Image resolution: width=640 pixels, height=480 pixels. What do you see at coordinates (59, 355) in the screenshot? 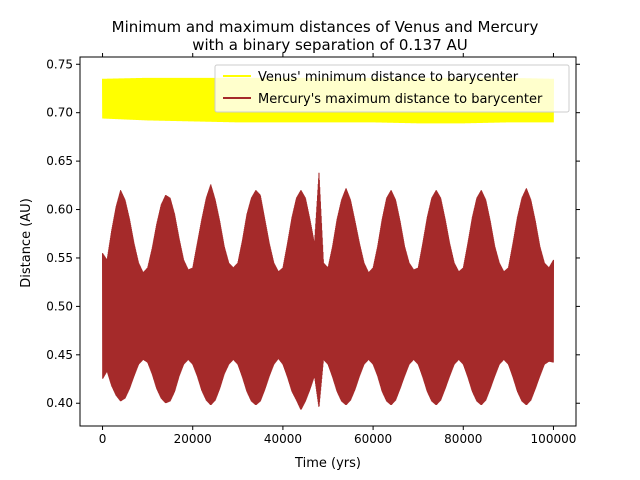
I see `y-tick-label: 0.45` at bounding box center [59, 355].